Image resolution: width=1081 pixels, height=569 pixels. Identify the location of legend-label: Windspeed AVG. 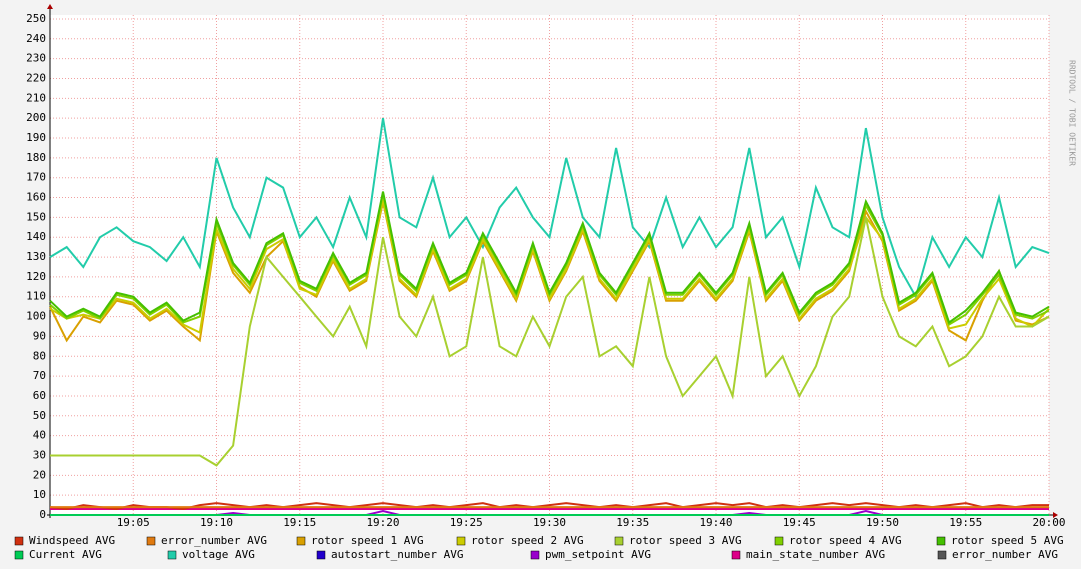
(72, 540).